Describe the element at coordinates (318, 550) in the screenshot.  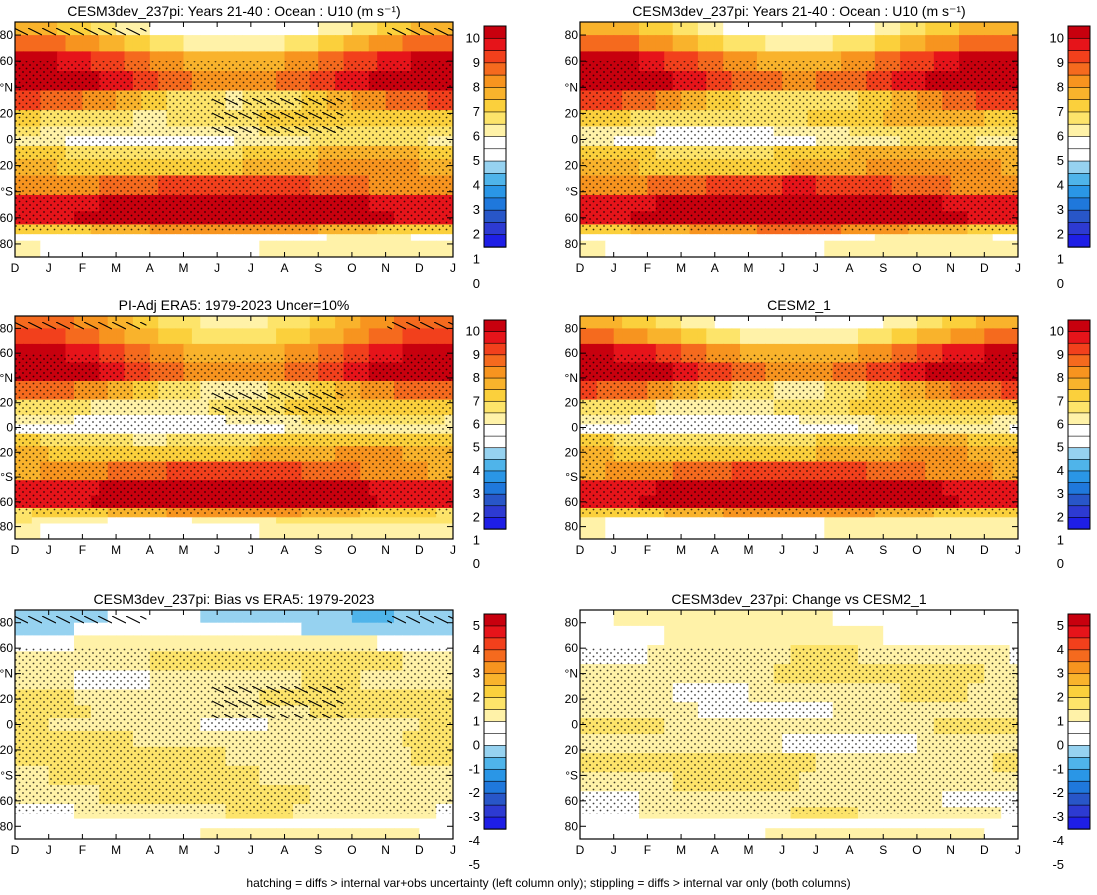
I see `x-tick-label: S` at that location.